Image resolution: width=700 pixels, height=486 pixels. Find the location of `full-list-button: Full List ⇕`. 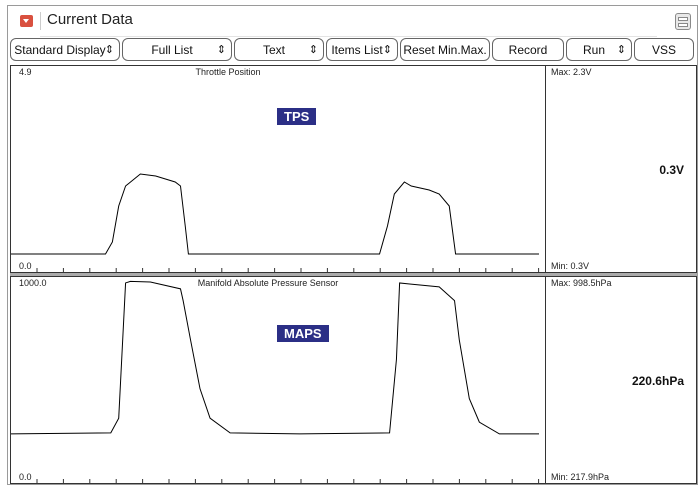

full-list-button: Full List ⇕ is located at coordinates (177, 49).